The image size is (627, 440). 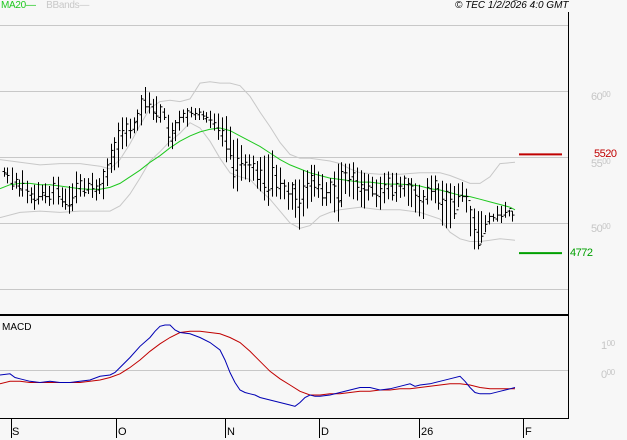 What do you see at coordinates (63, 5) in the screenshot?
I see `legend-bbands-label: BBands` at bounding box center [63, 5].